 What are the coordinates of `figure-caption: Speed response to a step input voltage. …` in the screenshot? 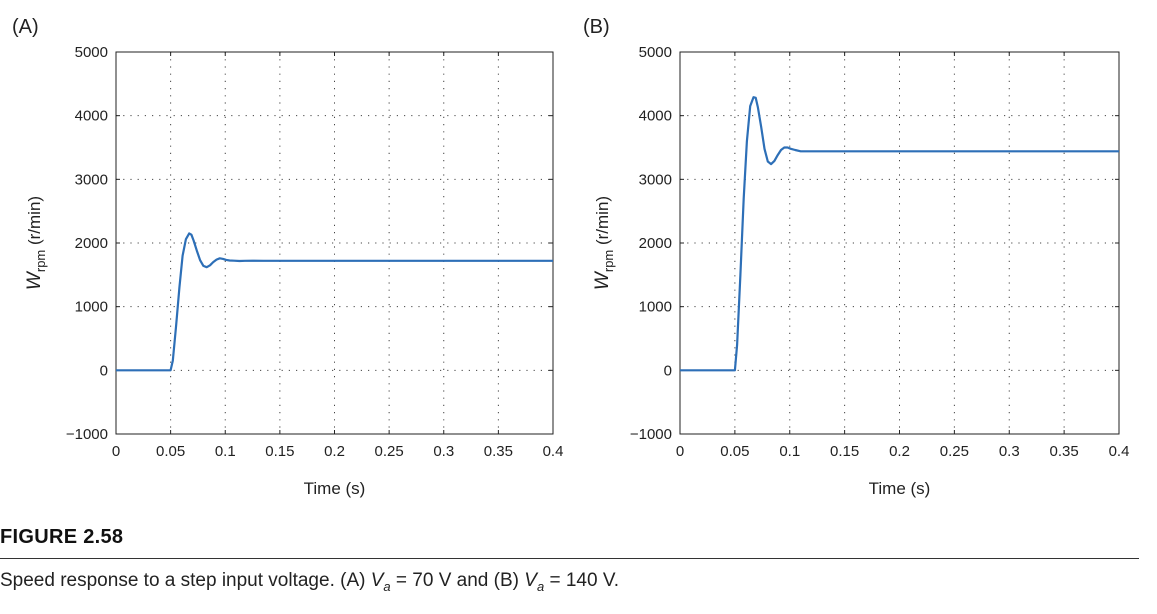 It's located at (309, 582).